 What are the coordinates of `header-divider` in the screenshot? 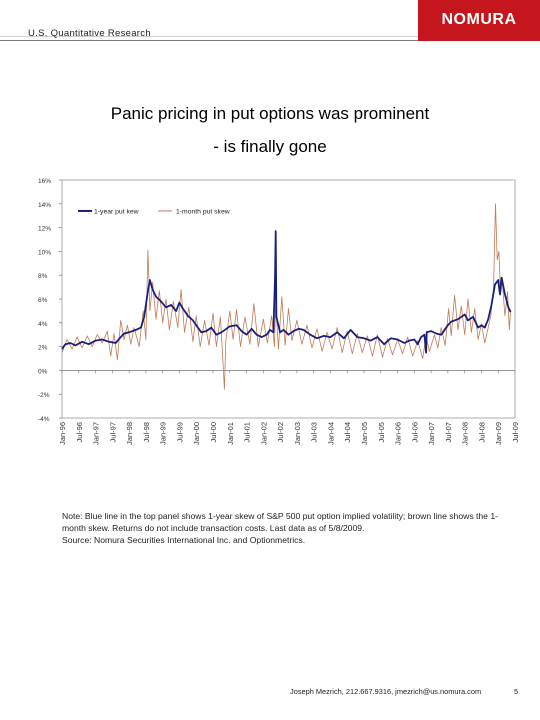 It's located at (270, 40).